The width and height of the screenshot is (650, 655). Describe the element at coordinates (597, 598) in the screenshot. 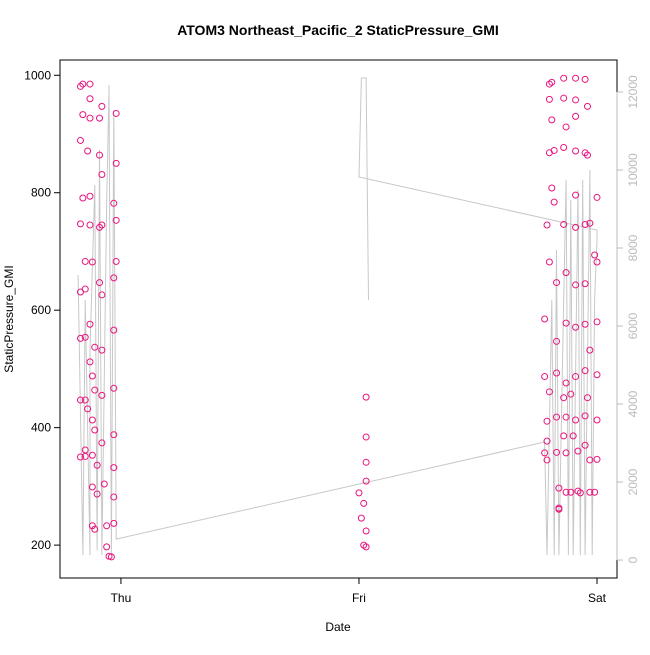

I see `x-tick-label: Sat` at that location.